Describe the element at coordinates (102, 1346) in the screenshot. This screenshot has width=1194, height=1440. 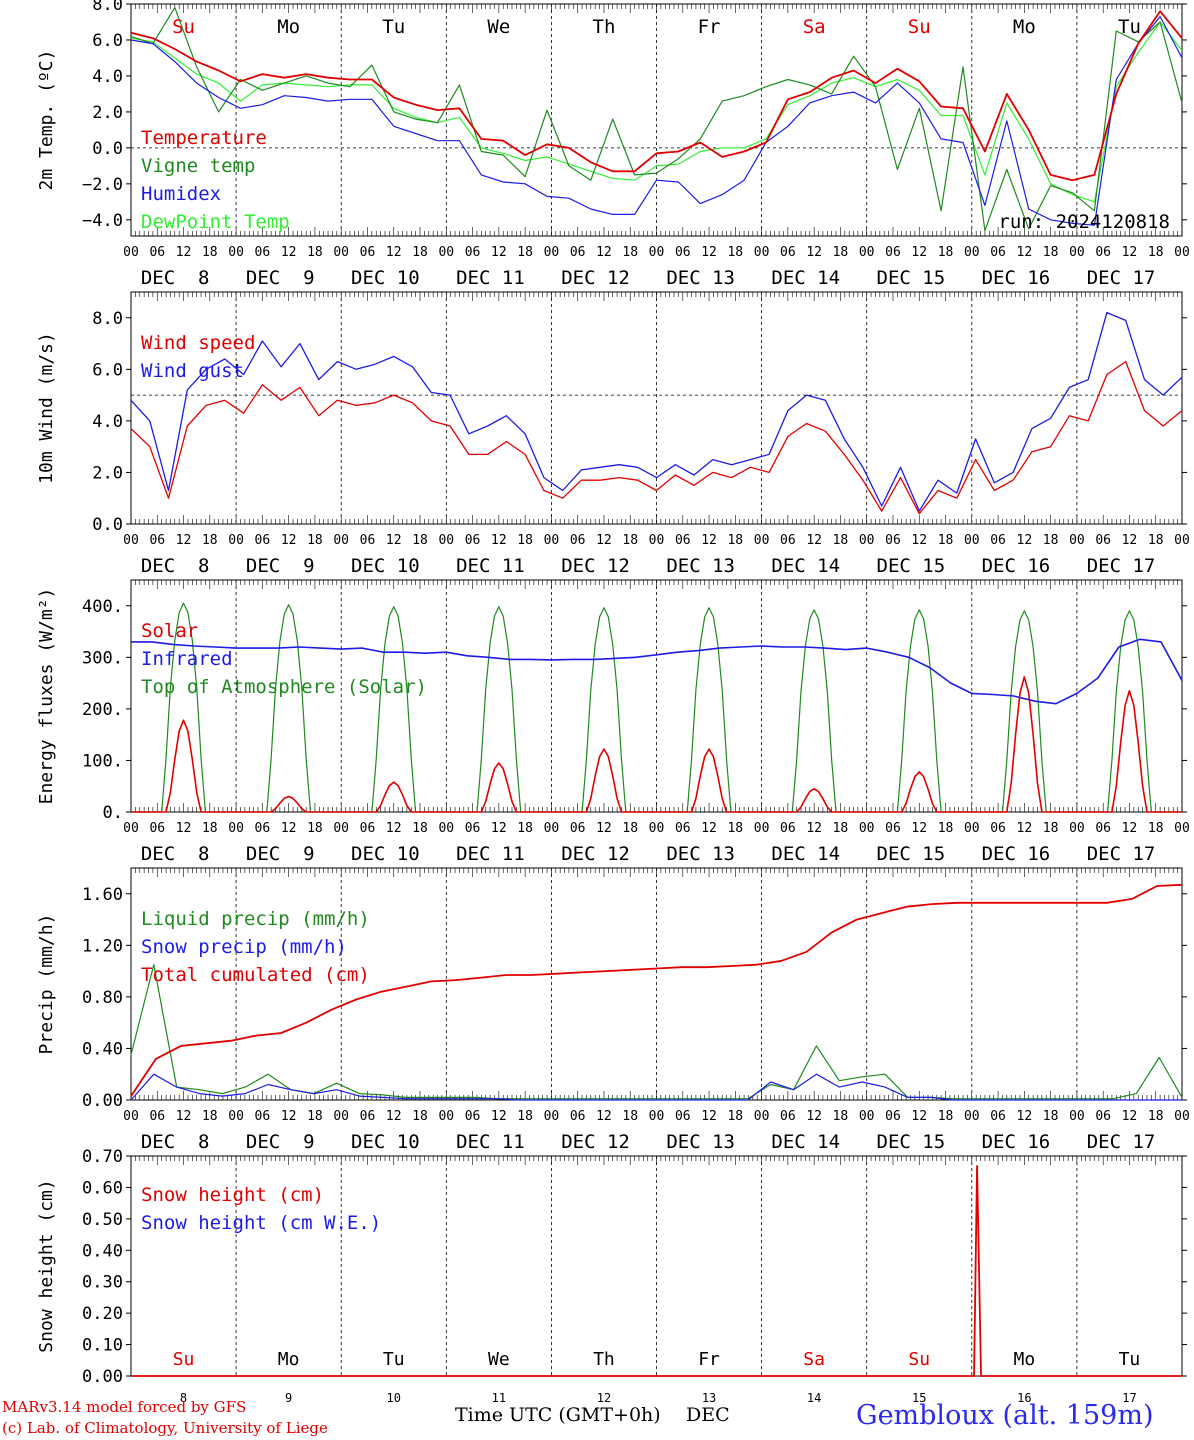
I see `y-tick-label: 0.10` at that location.